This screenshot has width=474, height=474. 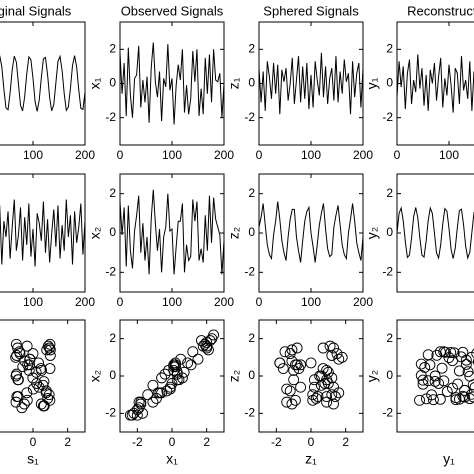 What do you see at coordinates (95, 376) in the screenshot?
I see `y-axis-label: x₂` at bounding box center [95, 376].